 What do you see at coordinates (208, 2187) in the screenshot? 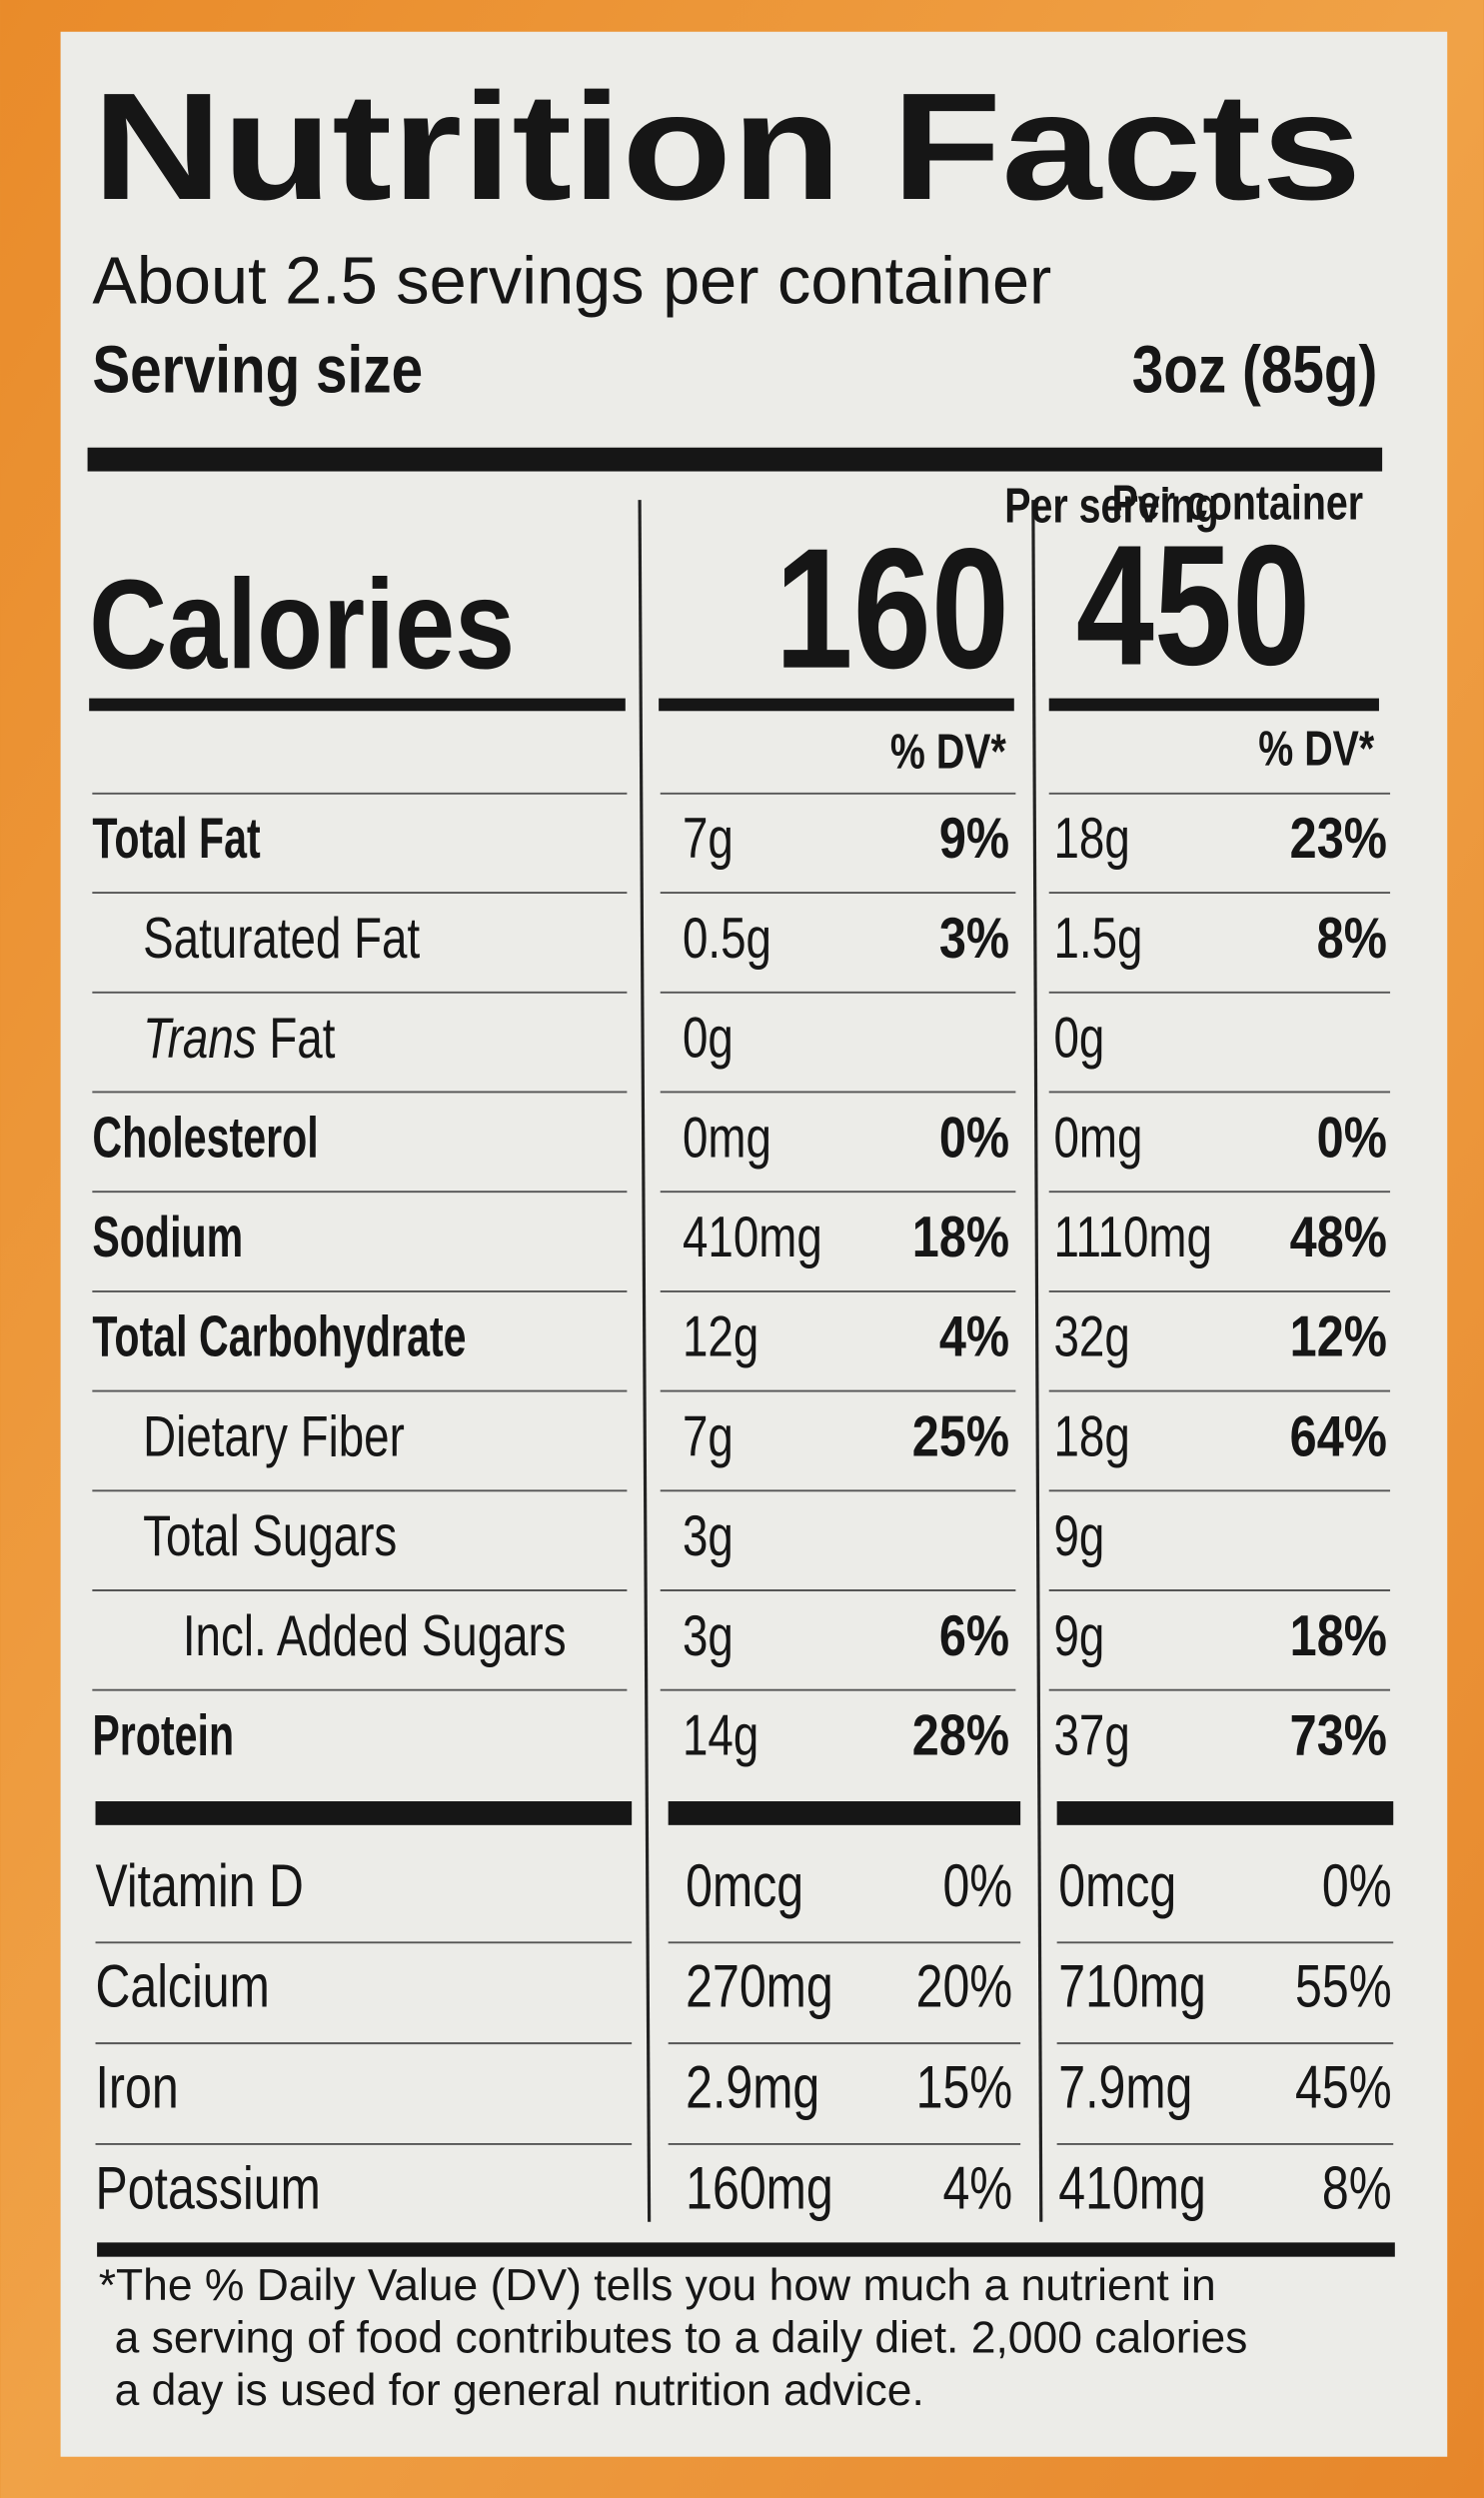
I see `vitamin-name: Potassium` at bounding box center [208, 2187].